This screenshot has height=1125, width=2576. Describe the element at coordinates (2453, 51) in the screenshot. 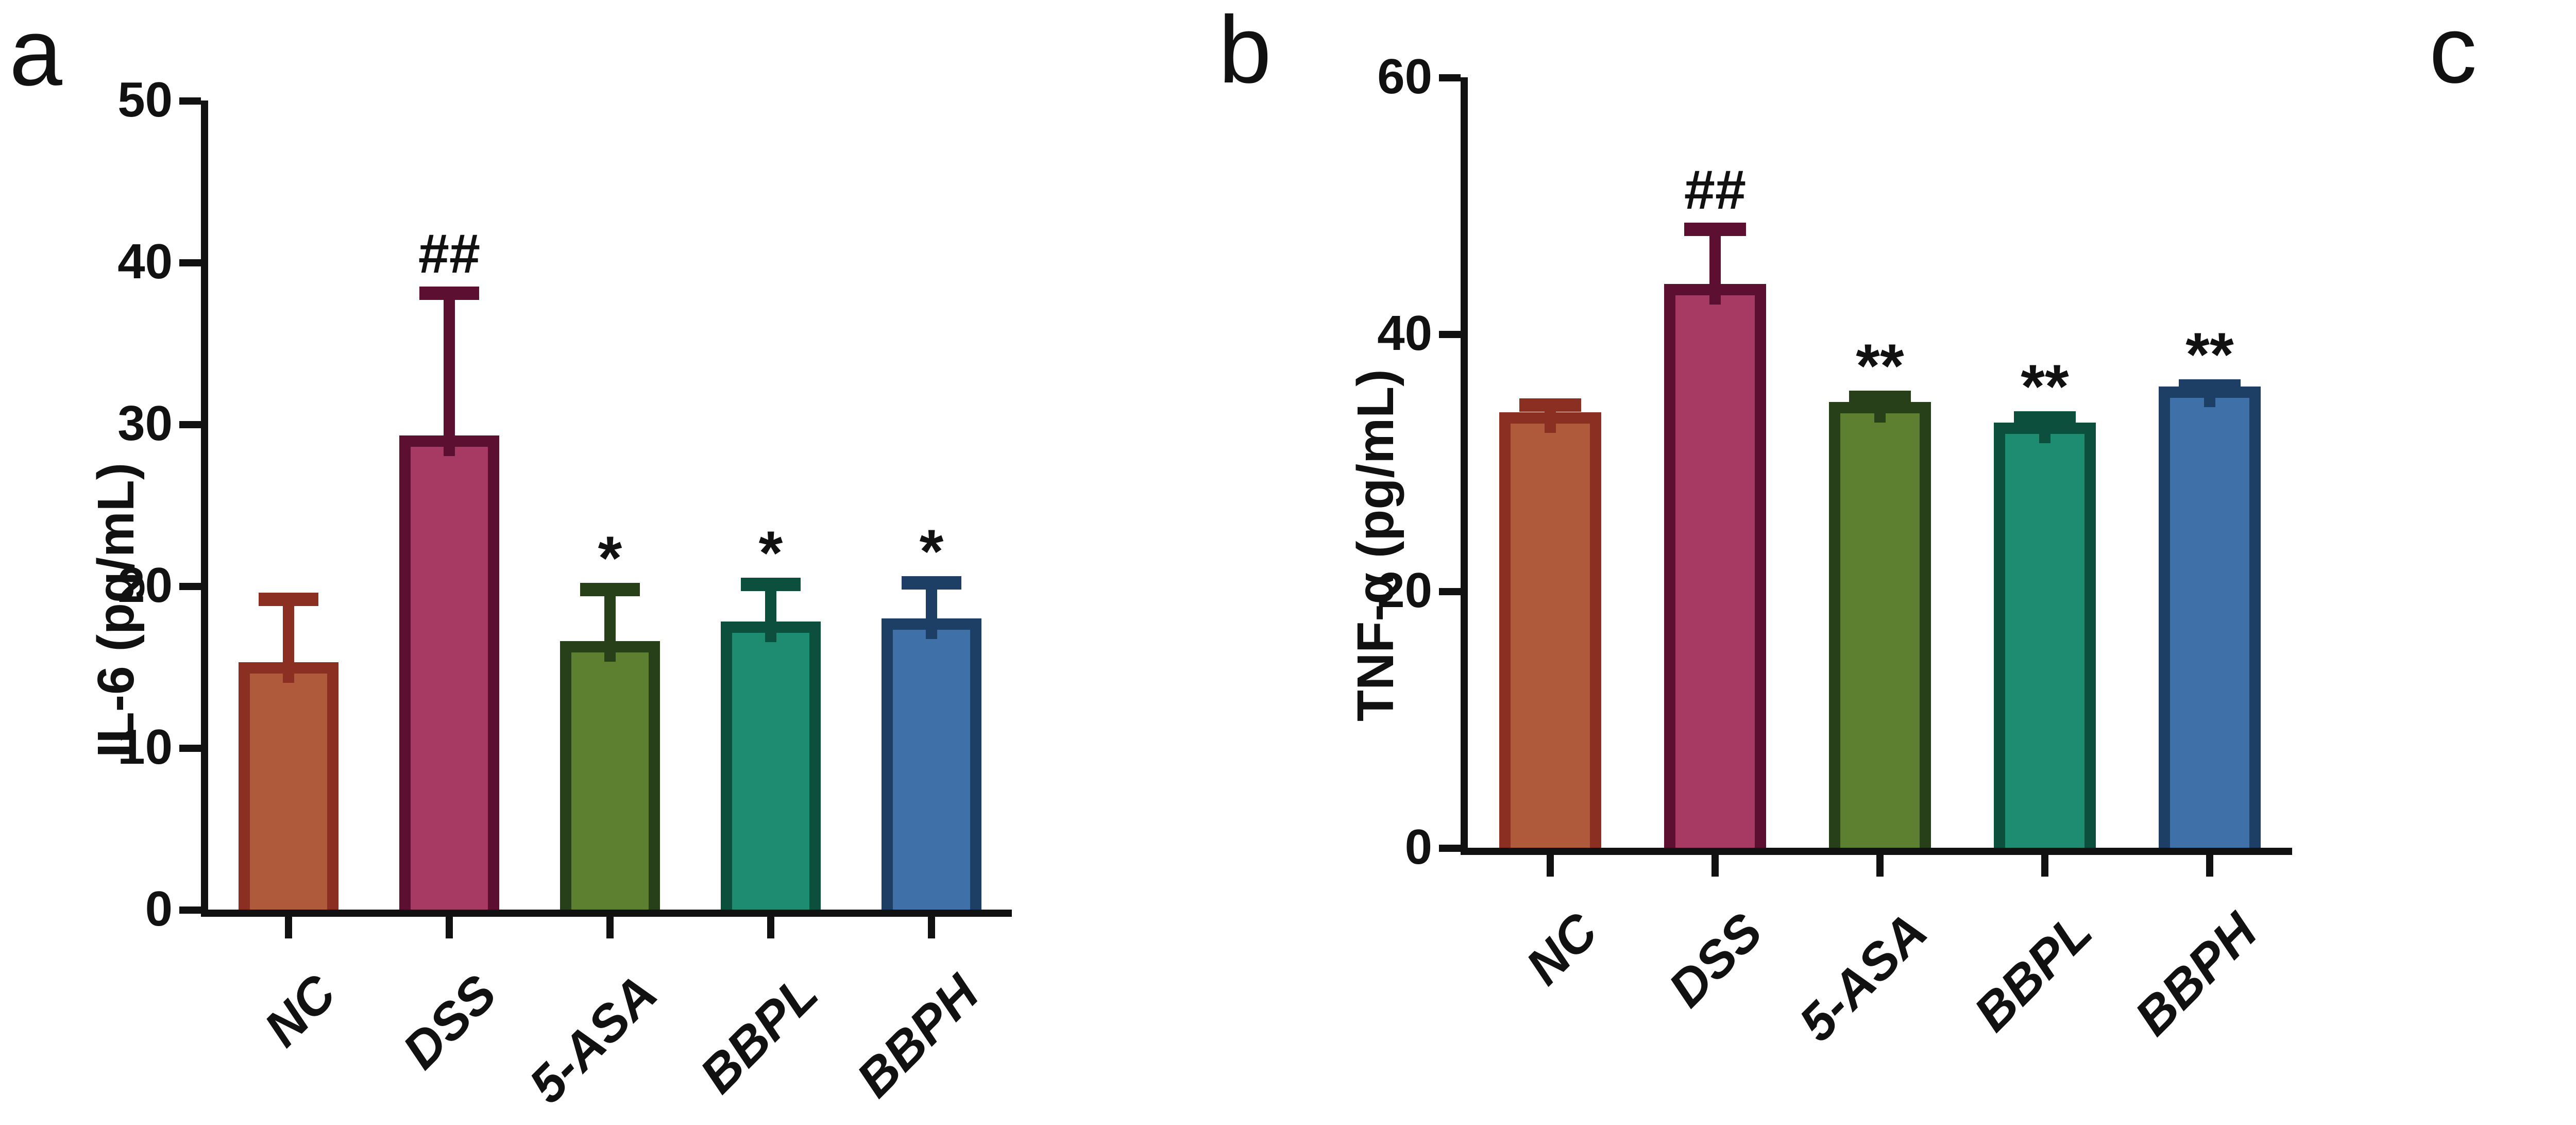

I see `panel-letter-c: c` at that location.